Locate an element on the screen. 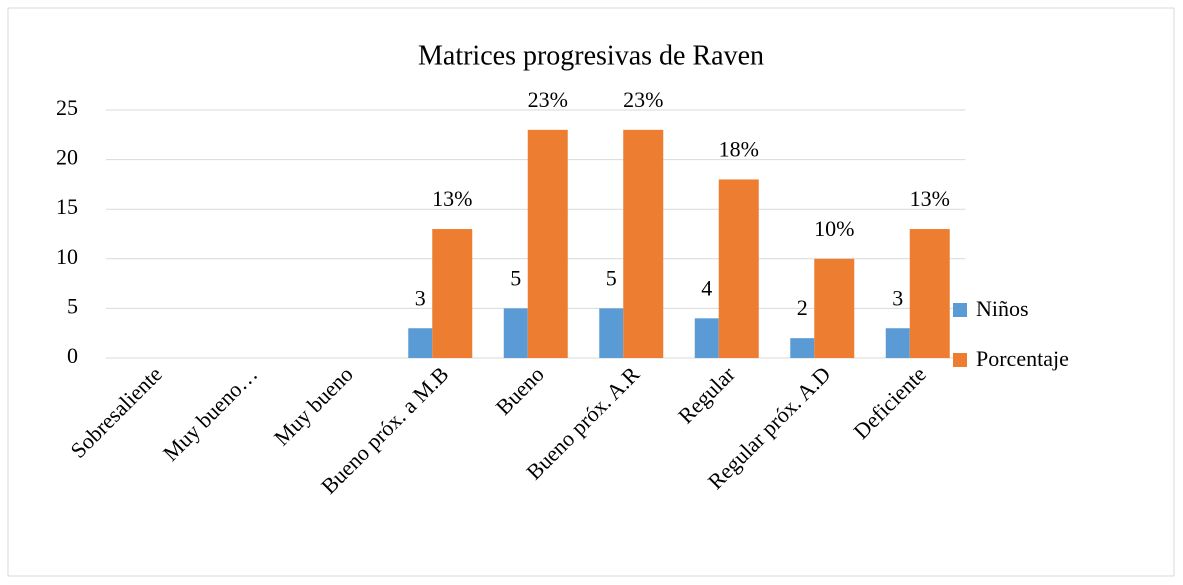 The height and width of the screenshot is (585, 1183). data-label: 18% is located at coordinates (739, 148).